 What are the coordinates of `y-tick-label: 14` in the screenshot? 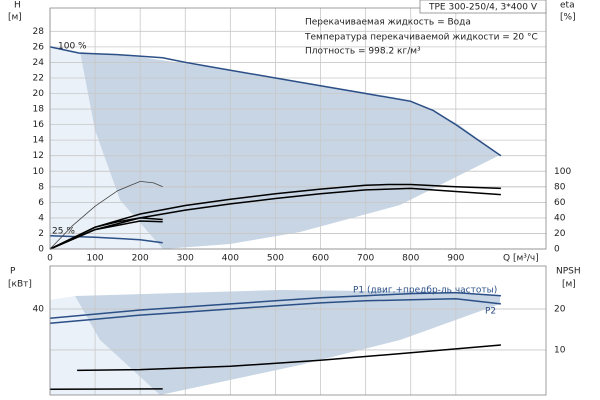 It's located at (39, 141).